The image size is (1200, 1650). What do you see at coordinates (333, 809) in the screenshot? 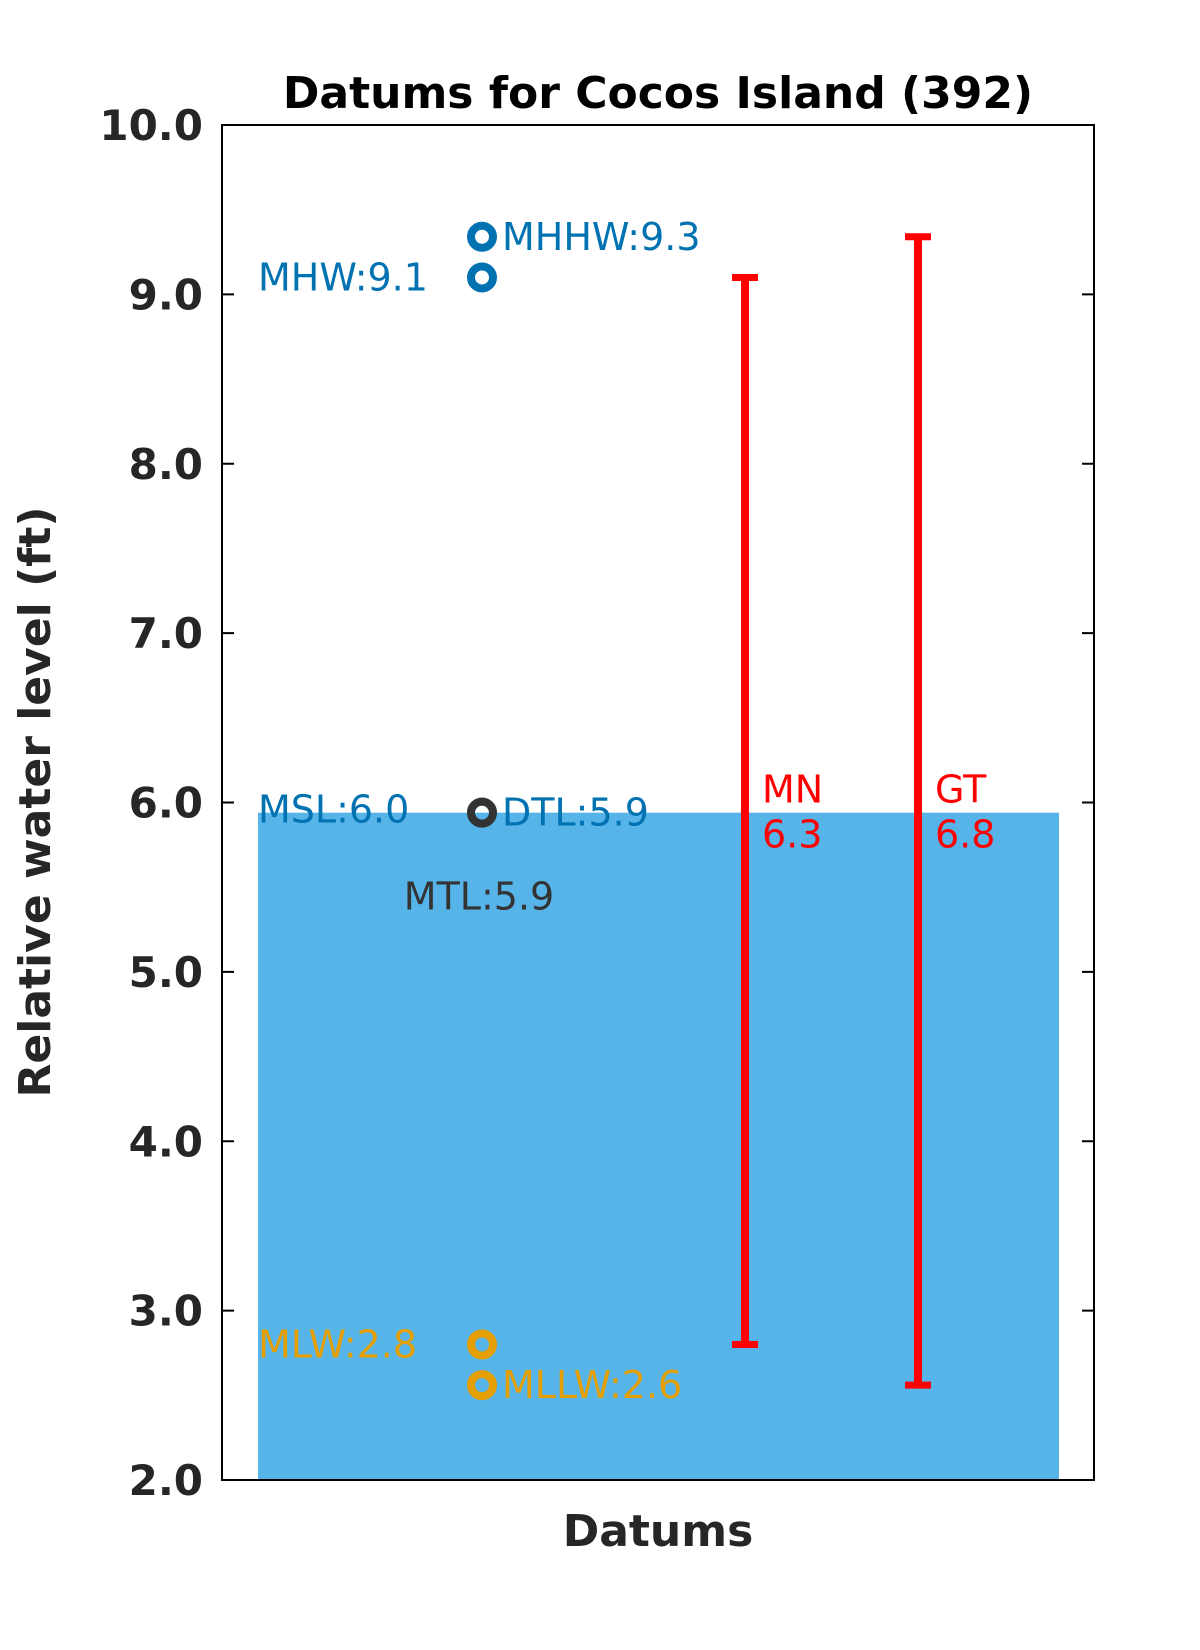
I see `msl-label: MSL:6.0` at bounding box center [333, 809].